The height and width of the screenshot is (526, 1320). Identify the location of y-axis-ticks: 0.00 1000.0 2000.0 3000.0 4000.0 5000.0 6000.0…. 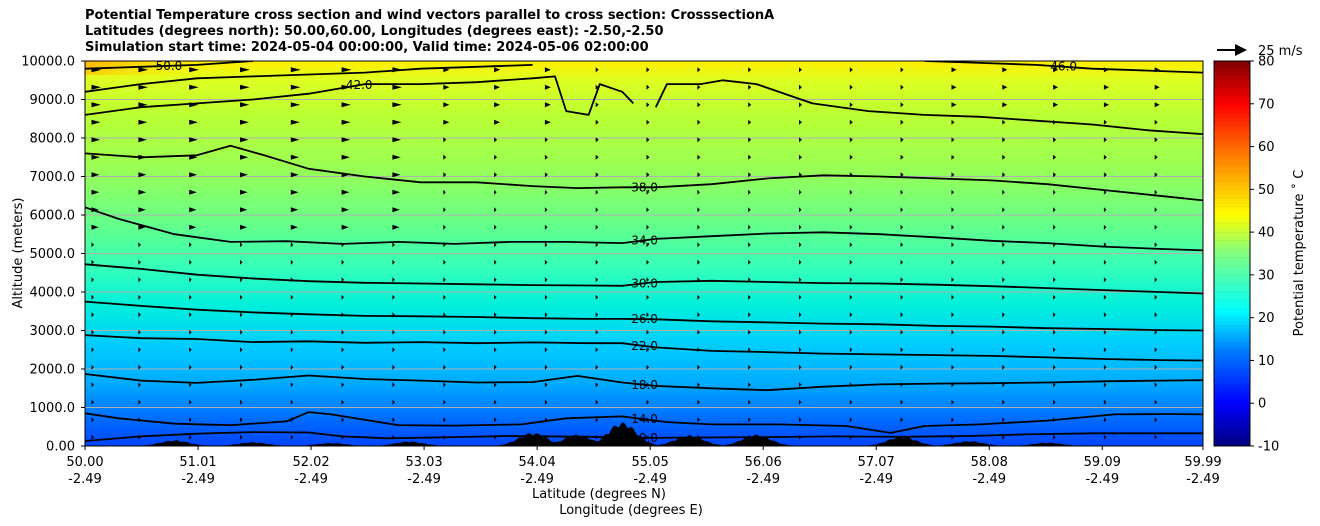
(53, 255).